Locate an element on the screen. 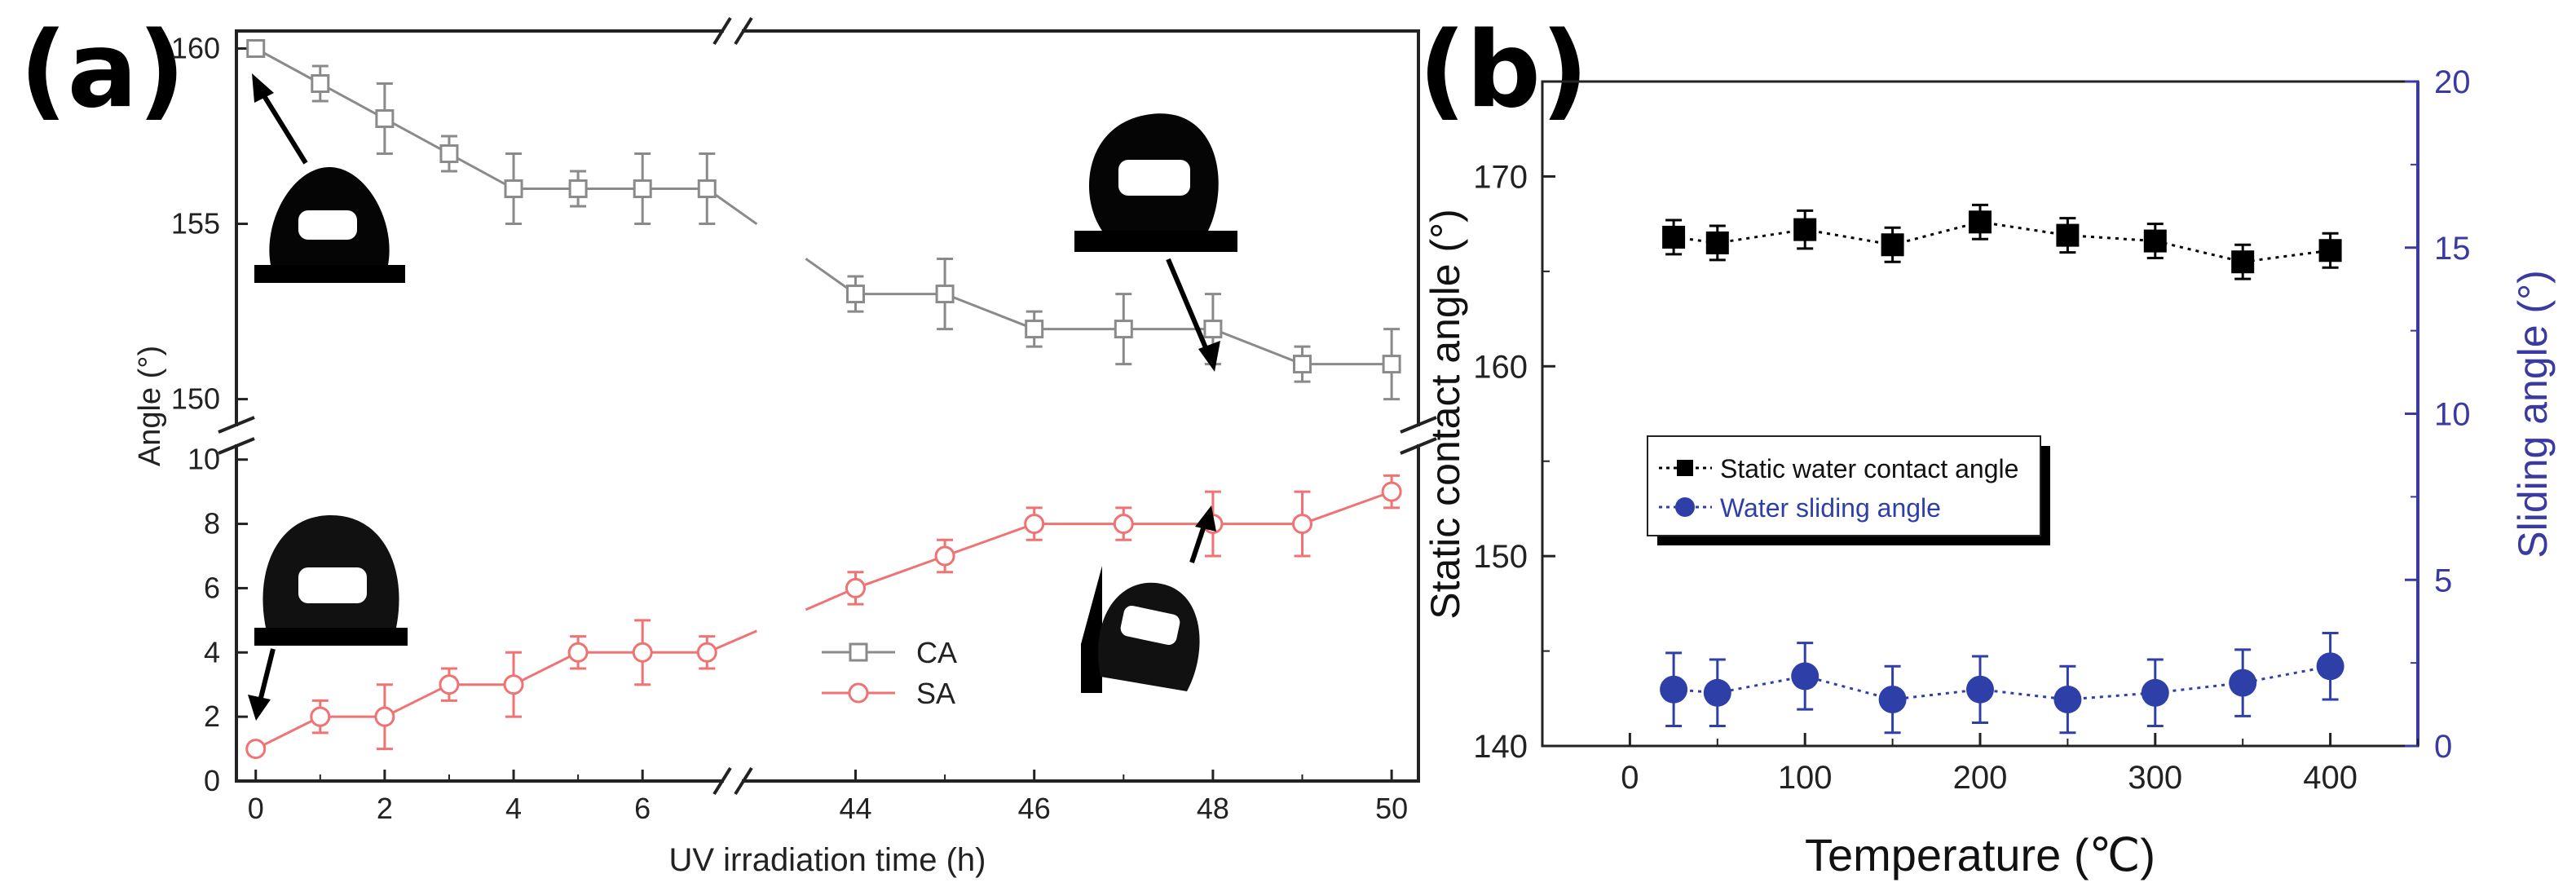 This screenshot has height=887, width=2576. panel-a-ylabel: Angle (°) is located at coordinates (150, 406).